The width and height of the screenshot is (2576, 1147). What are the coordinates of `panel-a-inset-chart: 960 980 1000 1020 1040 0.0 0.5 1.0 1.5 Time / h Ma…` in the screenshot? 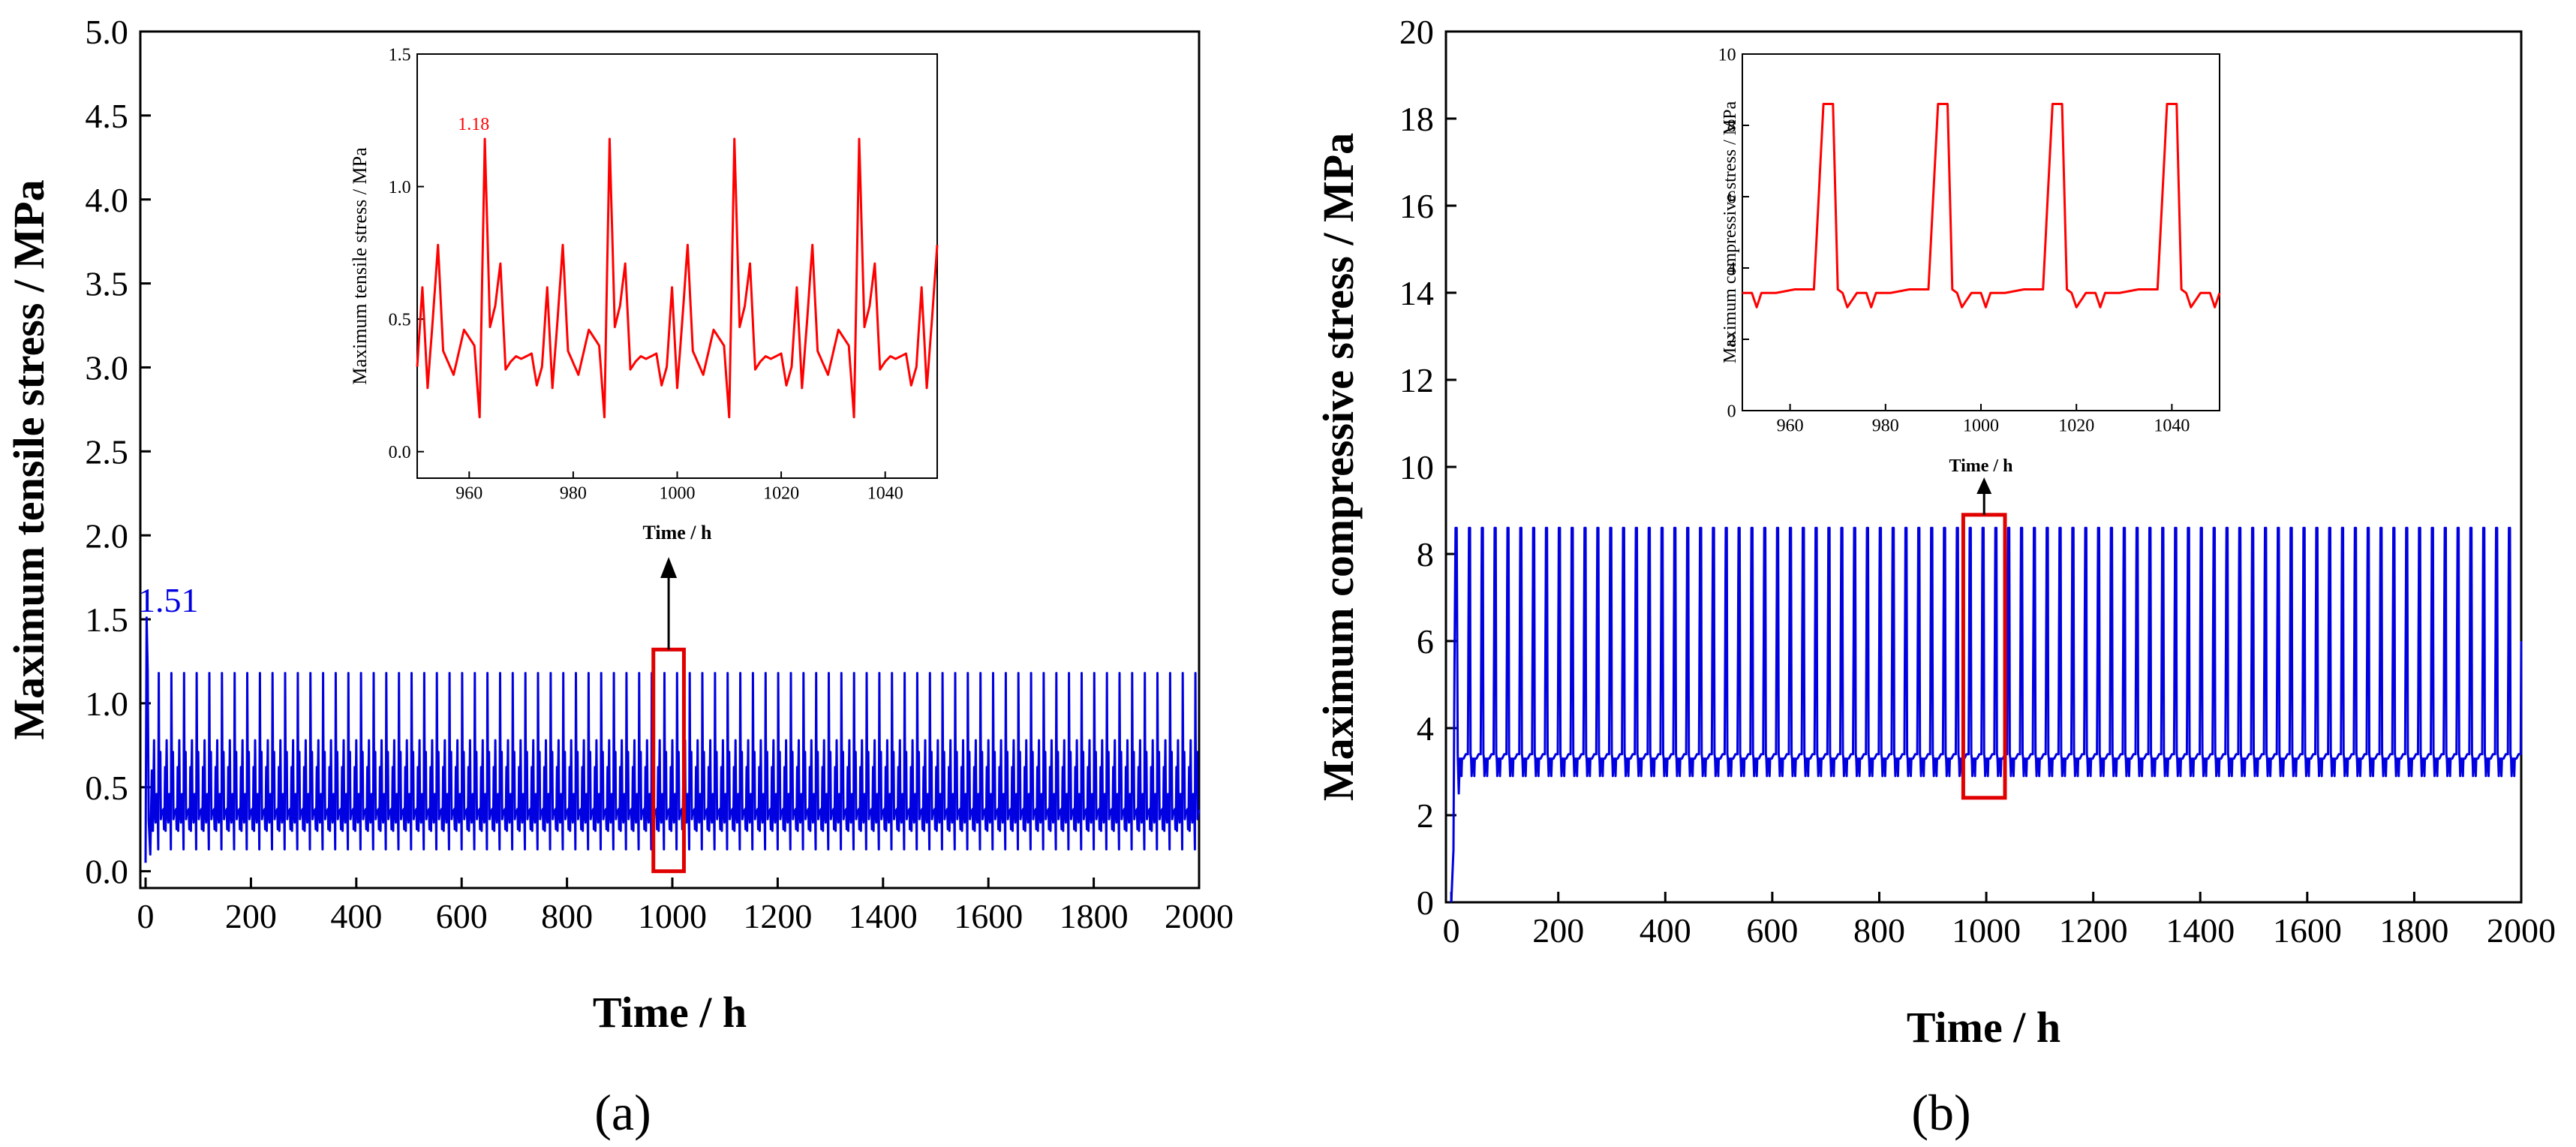 It's located at (644, 294).